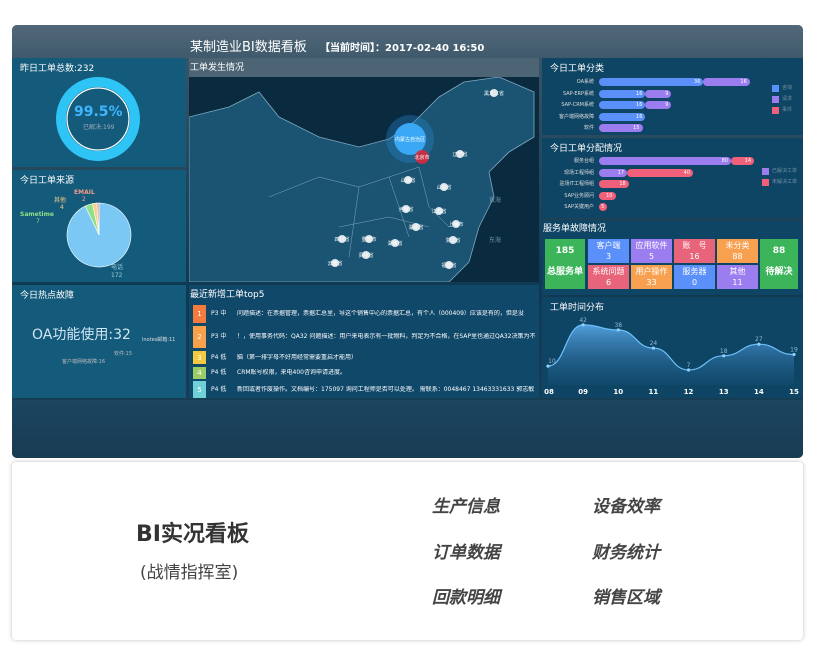 The image size is (816, 664). Describe the element at coordinates (38, 221) in the screenshot. I see `value-sametime: 7` at that location.